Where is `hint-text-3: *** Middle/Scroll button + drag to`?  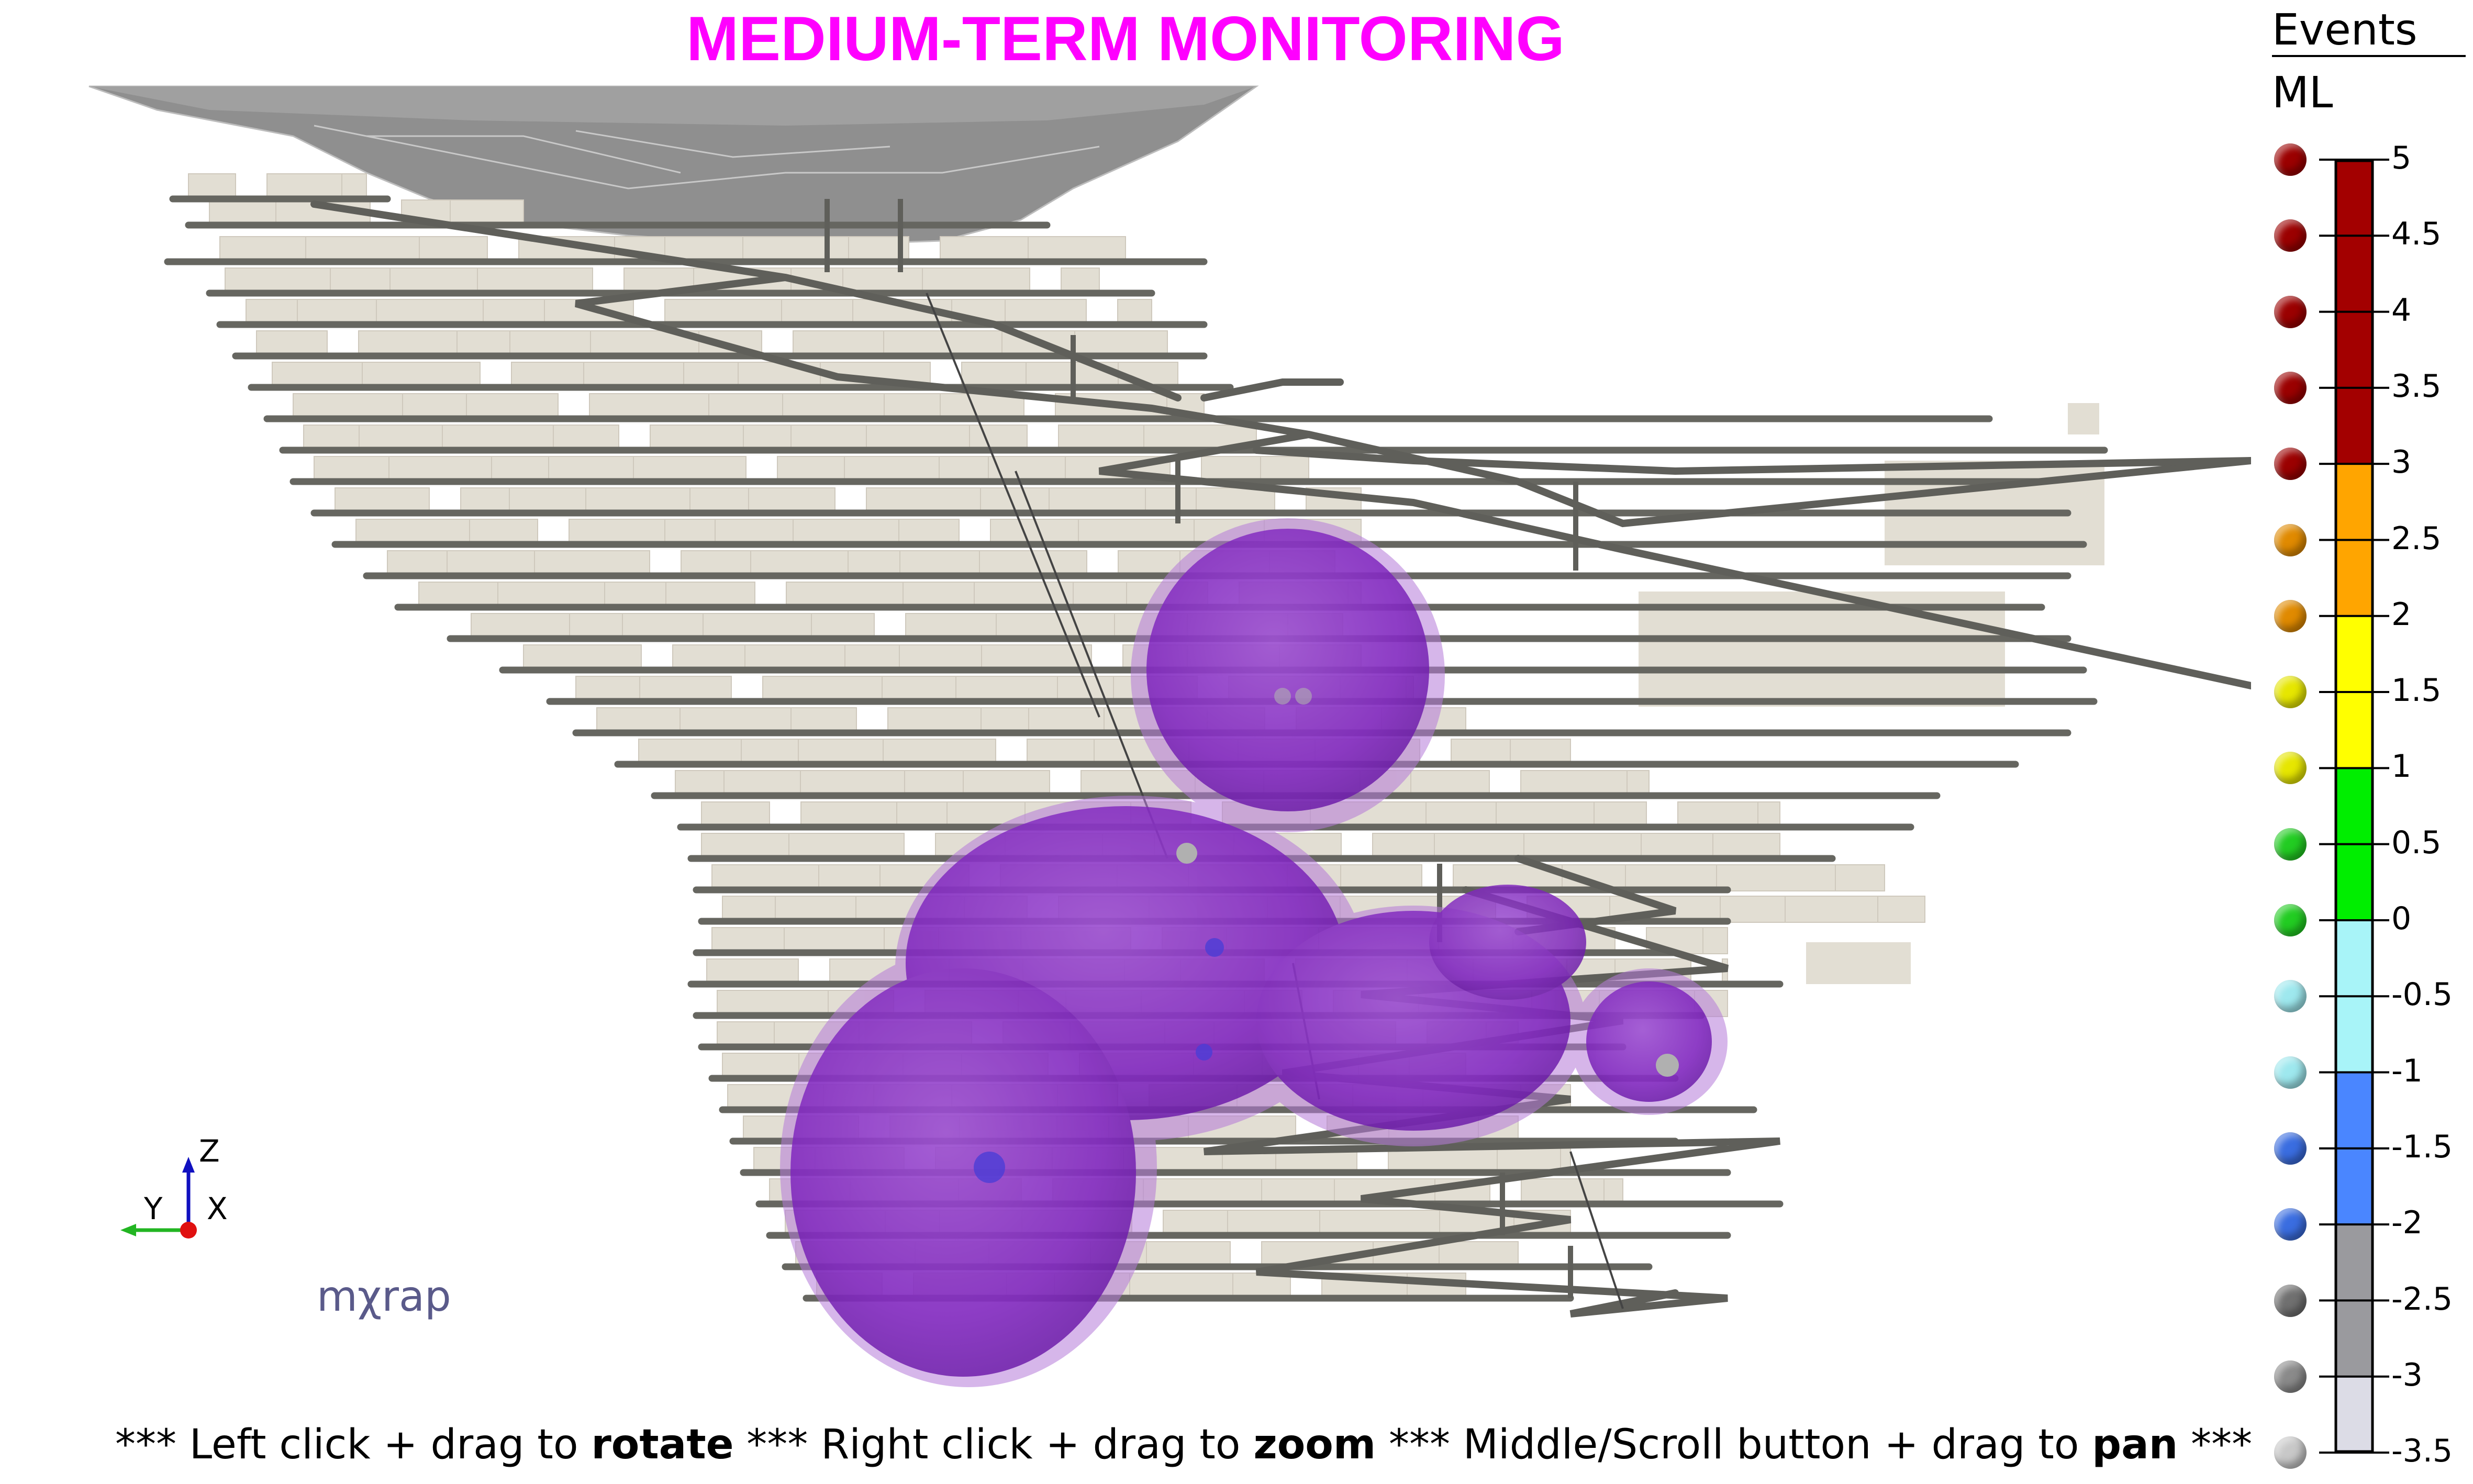
hint-text-3: *** Middle/Scroll button + drag to is located at coordinates (1734, 1444).